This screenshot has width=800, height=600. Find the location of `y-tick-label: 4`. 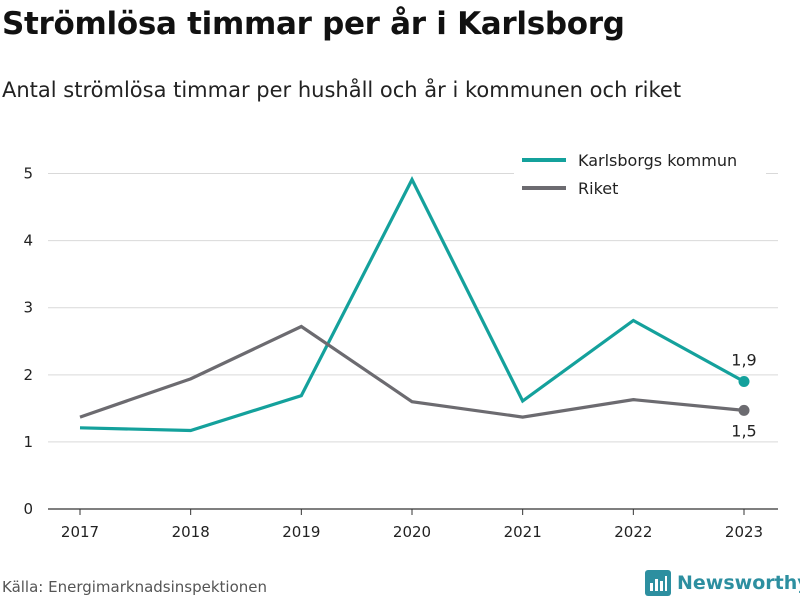

y-tick-label: 4 is located at coordinates (28, 241).